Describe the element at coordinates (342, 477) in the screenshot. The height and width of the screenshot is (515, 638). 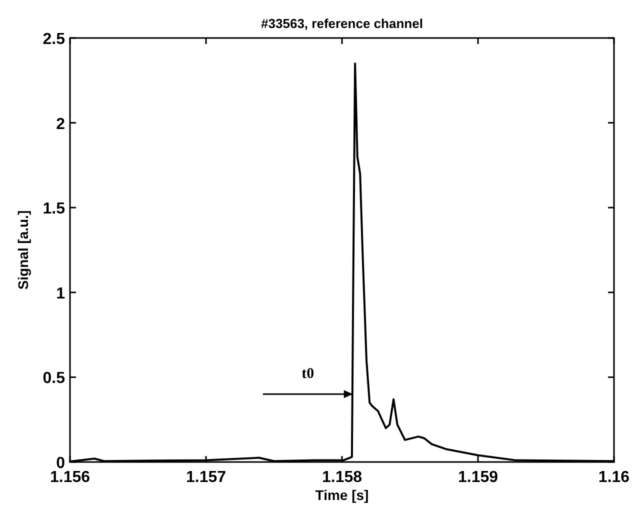
I see `x-tick-label: 1.158` at that location.